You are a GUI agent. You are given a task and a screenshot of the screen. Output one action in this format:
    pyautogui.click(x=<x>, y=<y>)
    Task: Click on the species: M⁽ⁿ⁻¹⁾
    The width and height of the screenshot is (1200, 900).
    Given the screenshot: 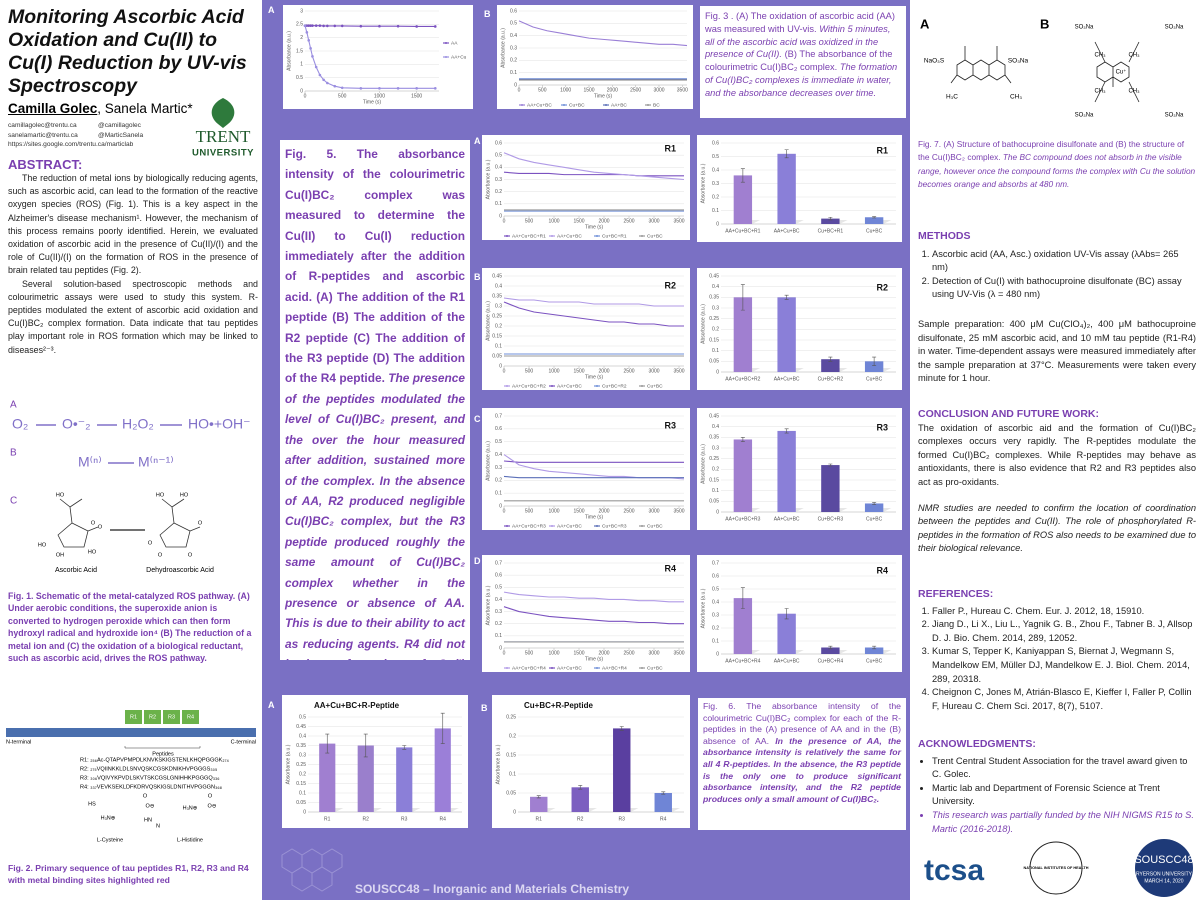 What is the action you would take?
    pyautogui.click(x=156, y=462)
    